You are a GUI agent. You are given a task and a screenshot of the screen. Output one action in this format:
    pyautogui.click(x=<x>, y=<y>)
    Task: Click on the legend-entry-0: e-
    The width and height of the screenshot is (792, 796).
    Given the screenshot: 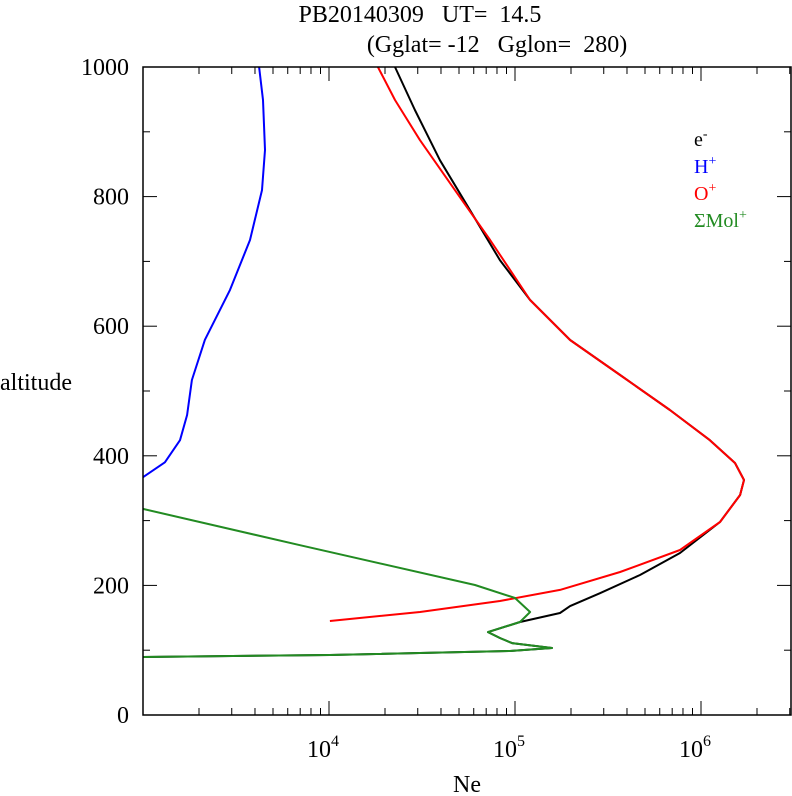 What is the action you would take?
    pyautogui.click(x=701, y=139)
    